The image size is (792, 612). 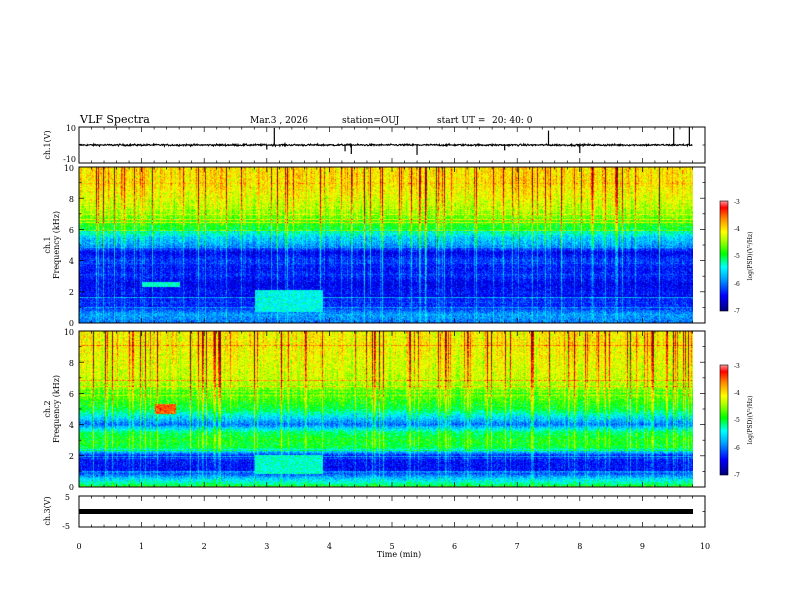 I want to click on time-tick-label: 7, so click(x=517, y=546).